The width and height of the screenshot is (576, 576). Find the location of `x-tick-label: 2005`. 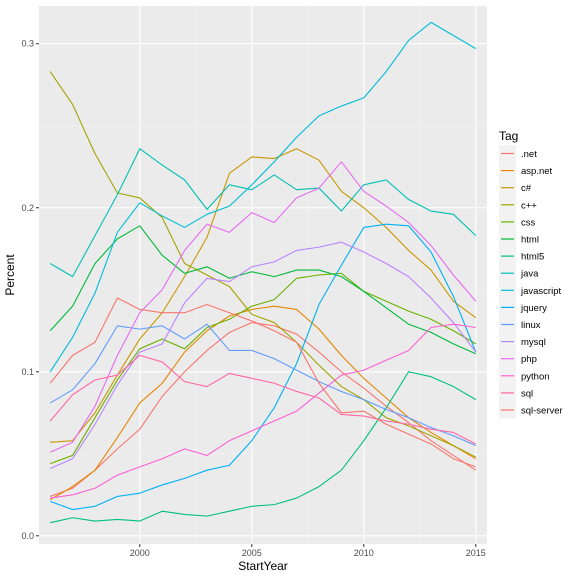

x-tick-label: 2005 is located at coordinates (252, 553).